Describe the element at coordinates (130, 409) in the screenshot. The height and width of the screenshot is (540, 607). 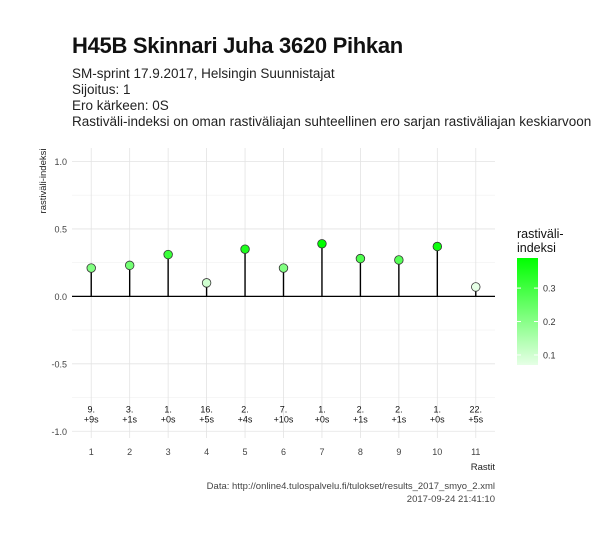
I see `rank-label: 3.` at that location.